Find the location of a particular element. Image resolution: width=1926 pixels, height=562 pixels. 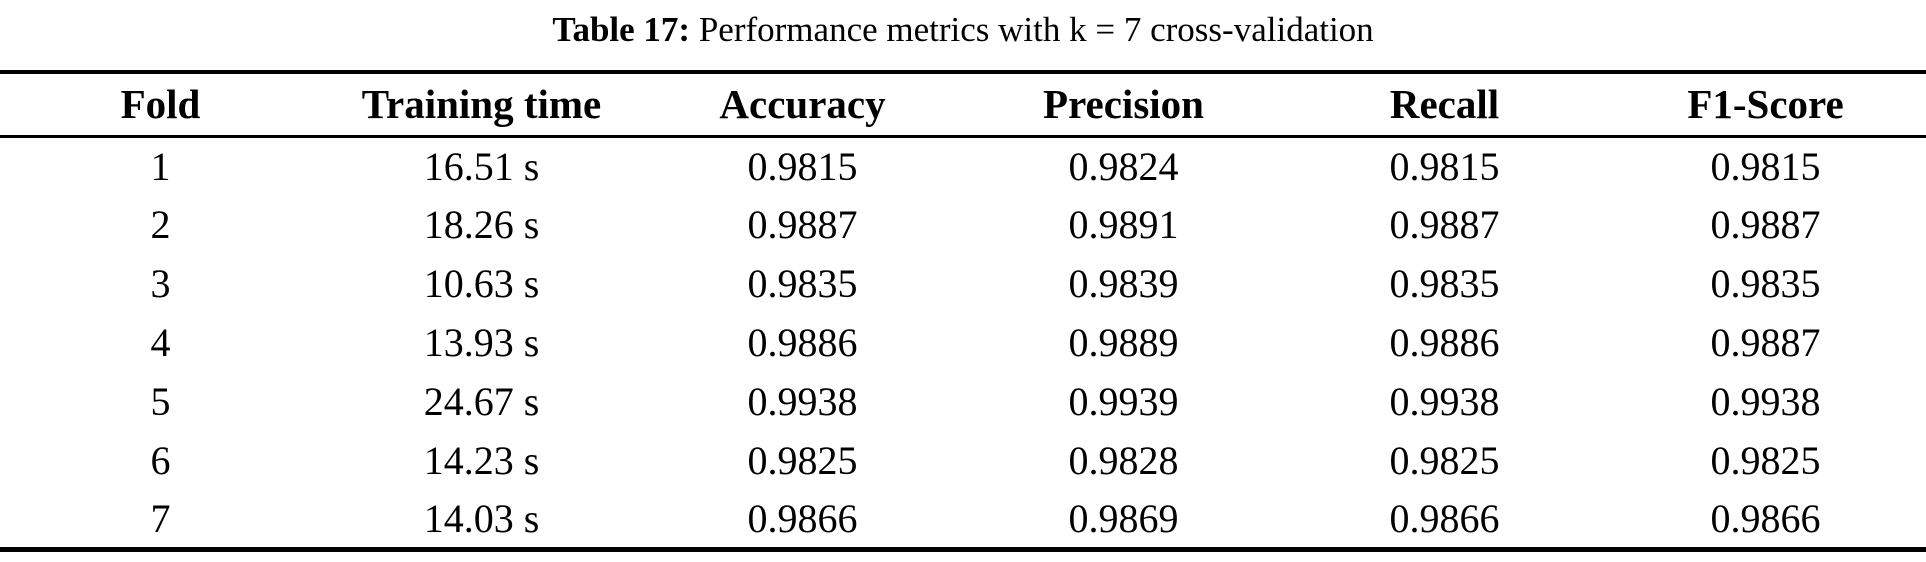

table-cell: 0.9828 is located at coordinates (1123, 460).